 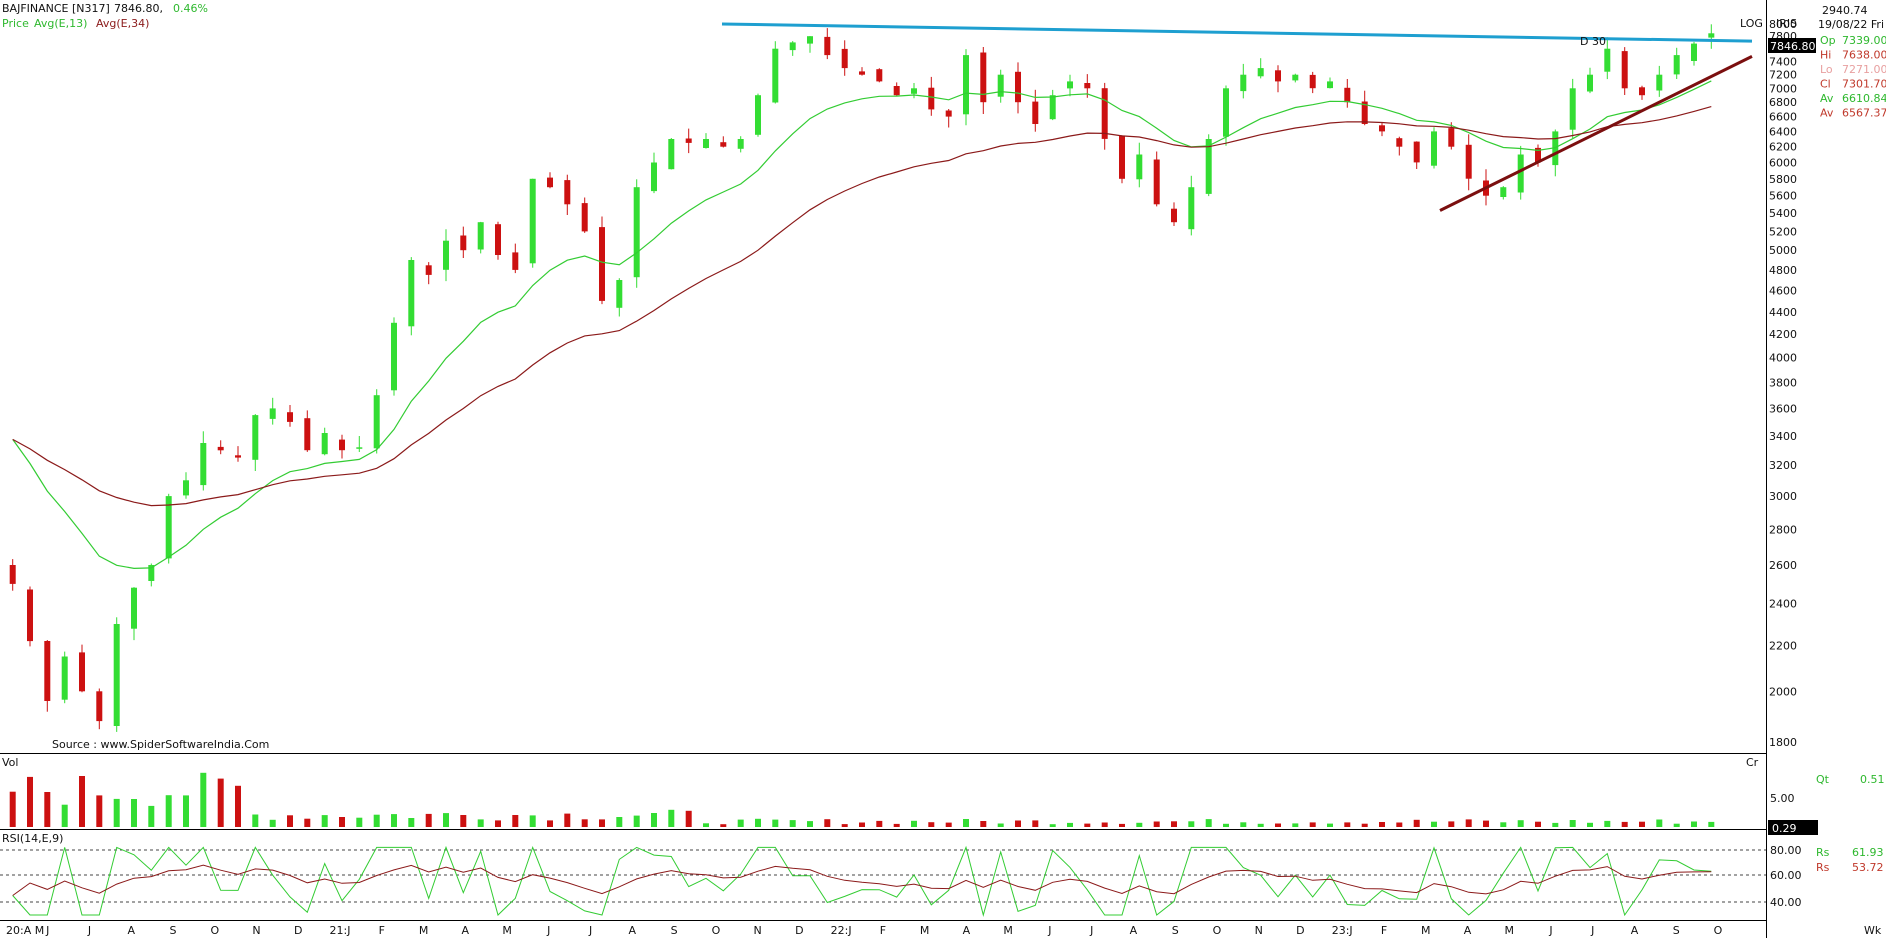 What do you see at coordinates (1864, 98) in the screenshot?
I see `ohlc-value: 6610.84` at bounding box center [1864, 98].